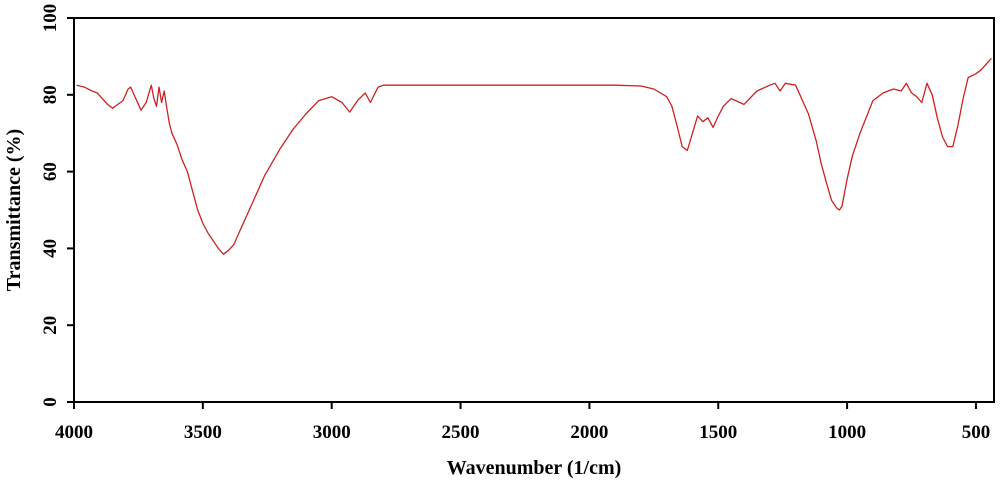 Image resolution: width=1000 pixels, height=486 pixels. I want to click on x-tick-label: 3000, so click(332, 432).